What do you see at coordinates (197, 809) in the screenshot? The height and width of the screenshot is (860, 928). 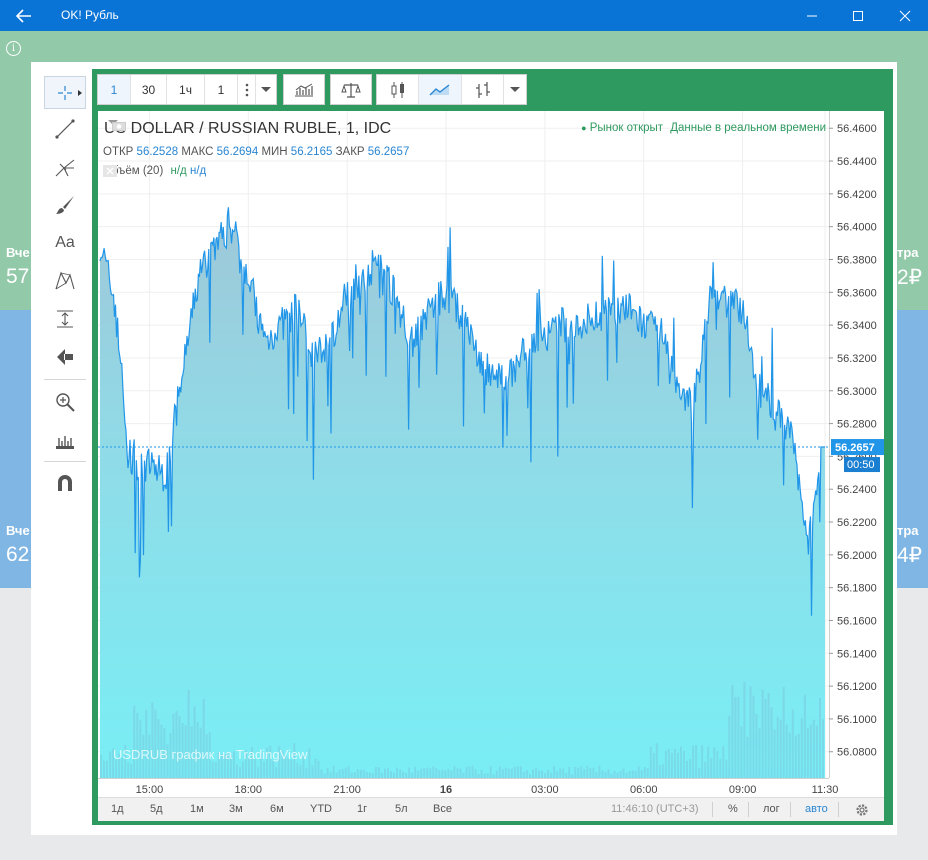 I see `range-1m: 1м` at bounding box center [197, 809].